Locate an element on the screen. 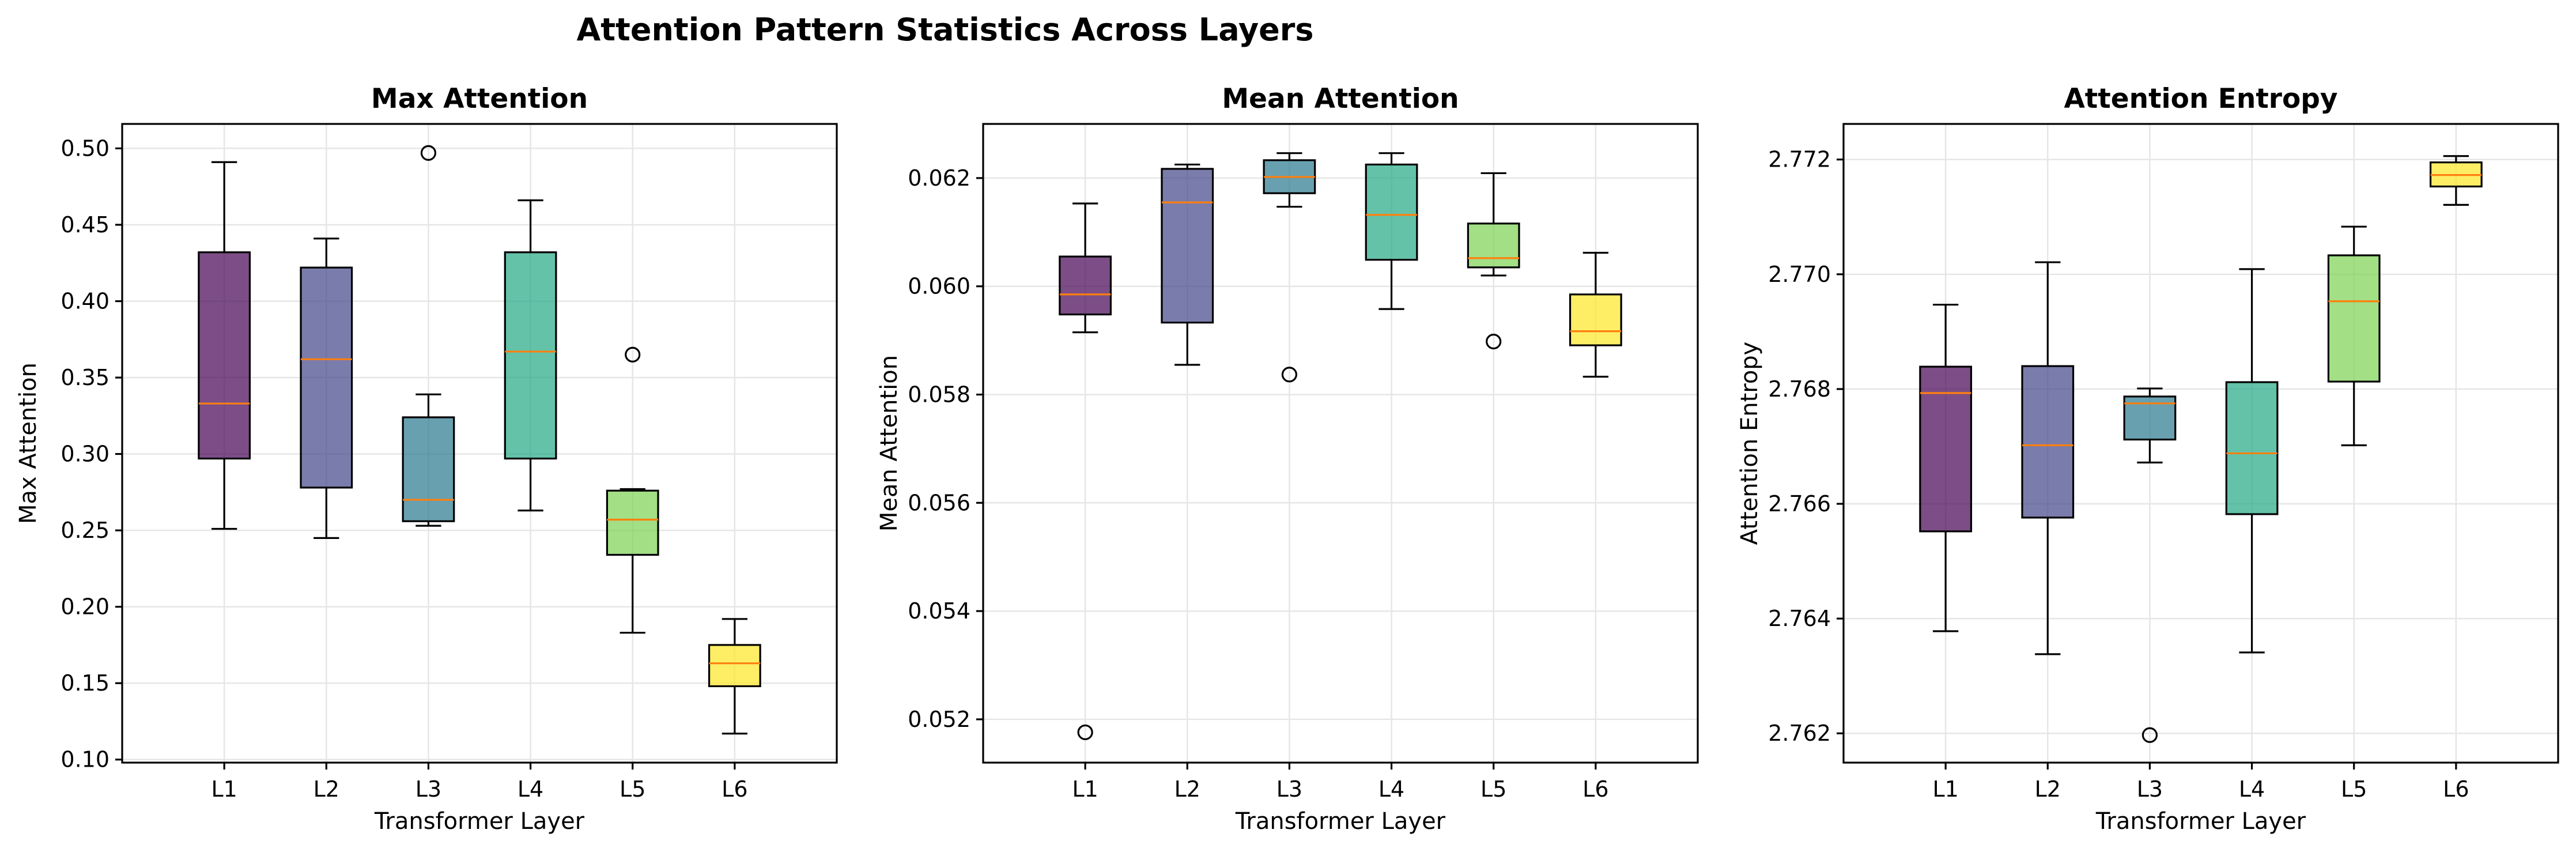 The height and width of the screenshot is (856, 2576). y-tick-label: 2.764 is located at coordinates (1799, 619).